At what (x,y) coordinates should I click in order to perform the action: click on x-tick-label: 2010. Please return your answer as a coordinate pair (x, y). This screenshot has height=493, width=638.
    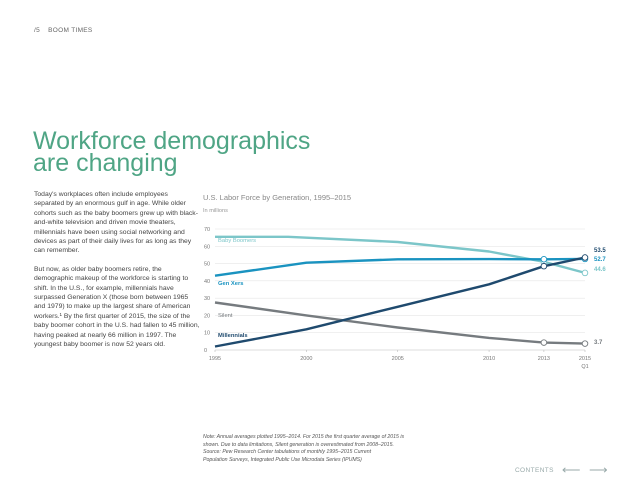
    Looking at the image, I should click on (489, 359).